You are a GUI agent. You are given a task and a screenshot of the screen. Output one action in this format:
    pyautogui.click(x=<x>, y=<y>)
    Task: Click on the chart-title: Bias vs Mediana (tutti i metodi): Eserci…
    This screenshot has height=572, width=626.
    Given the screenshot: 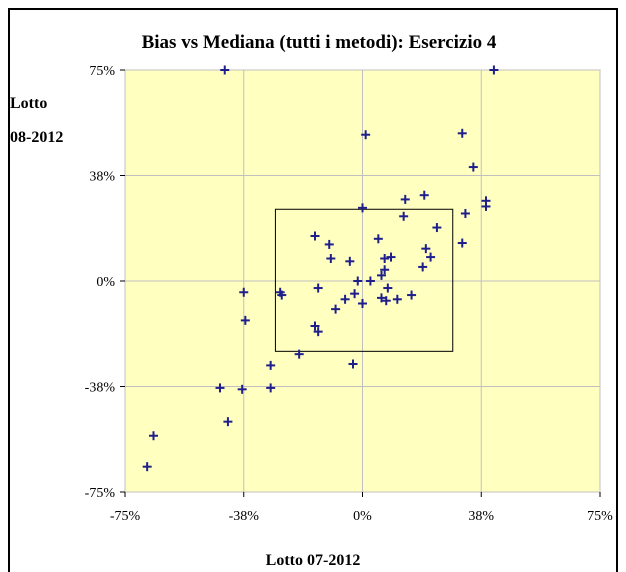 What is the action you would take?
    pyautogui.click(x=319, y=42)
    